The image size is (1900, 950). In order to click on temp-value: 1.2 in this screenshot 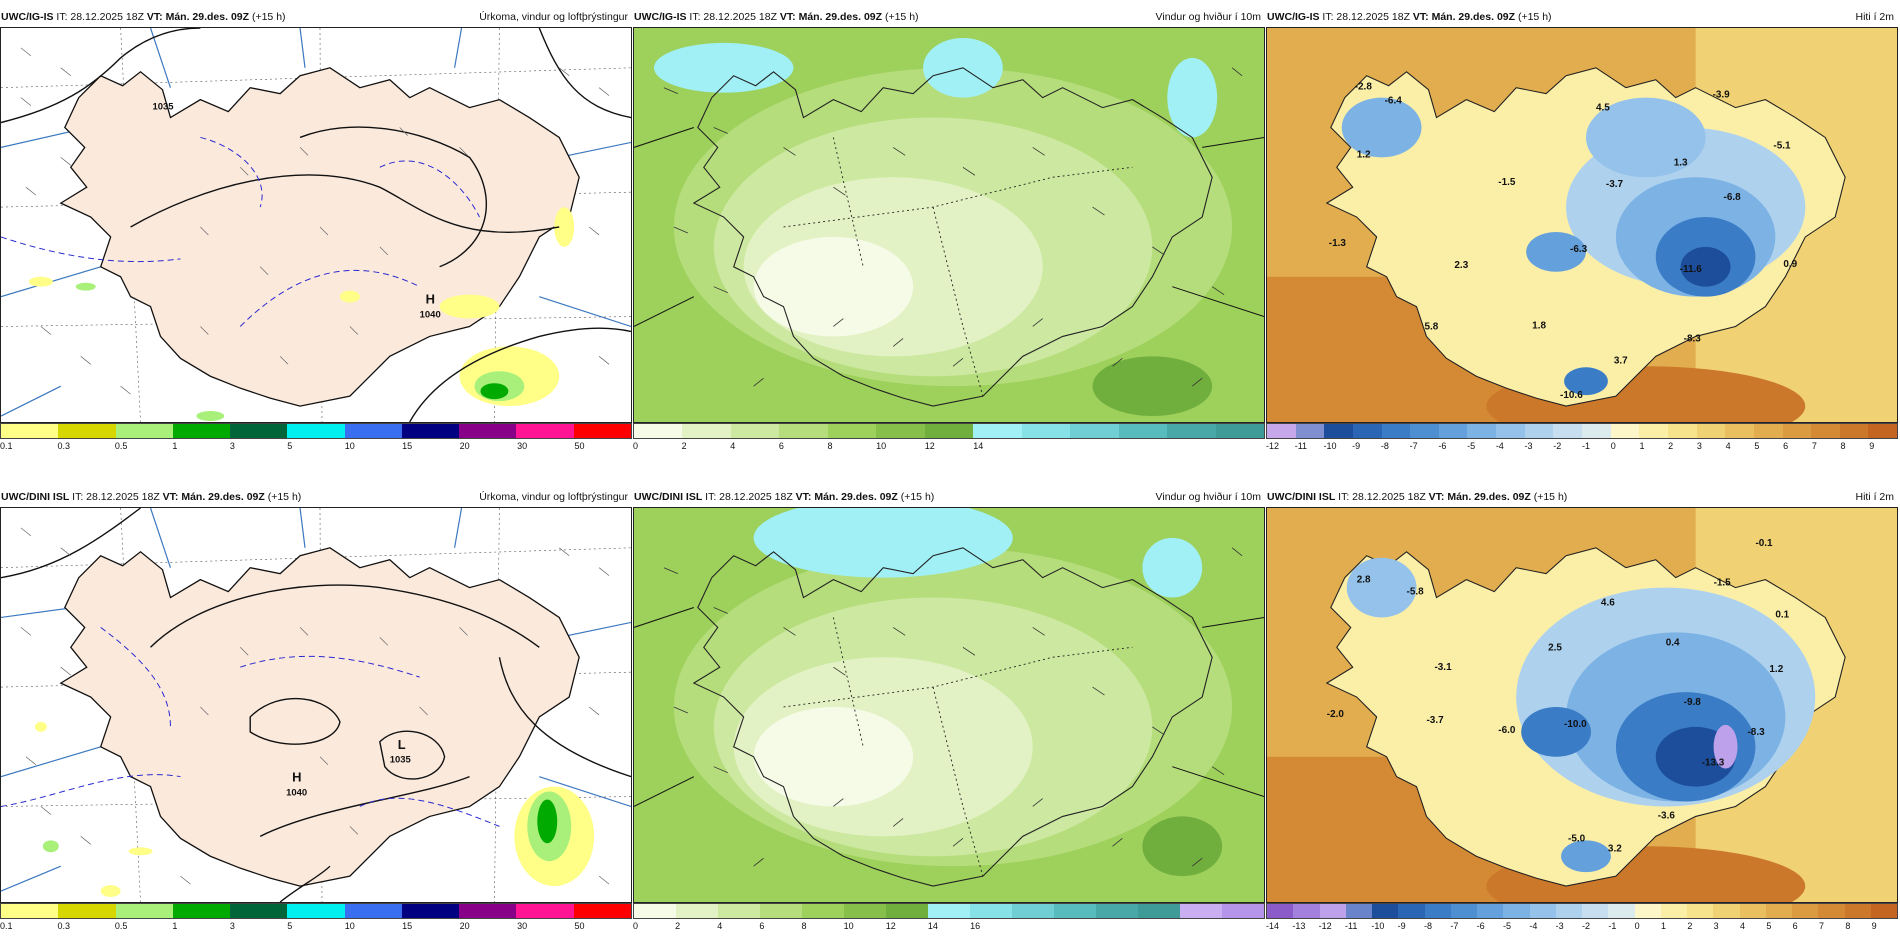, I will do `click(1364, 154)`.